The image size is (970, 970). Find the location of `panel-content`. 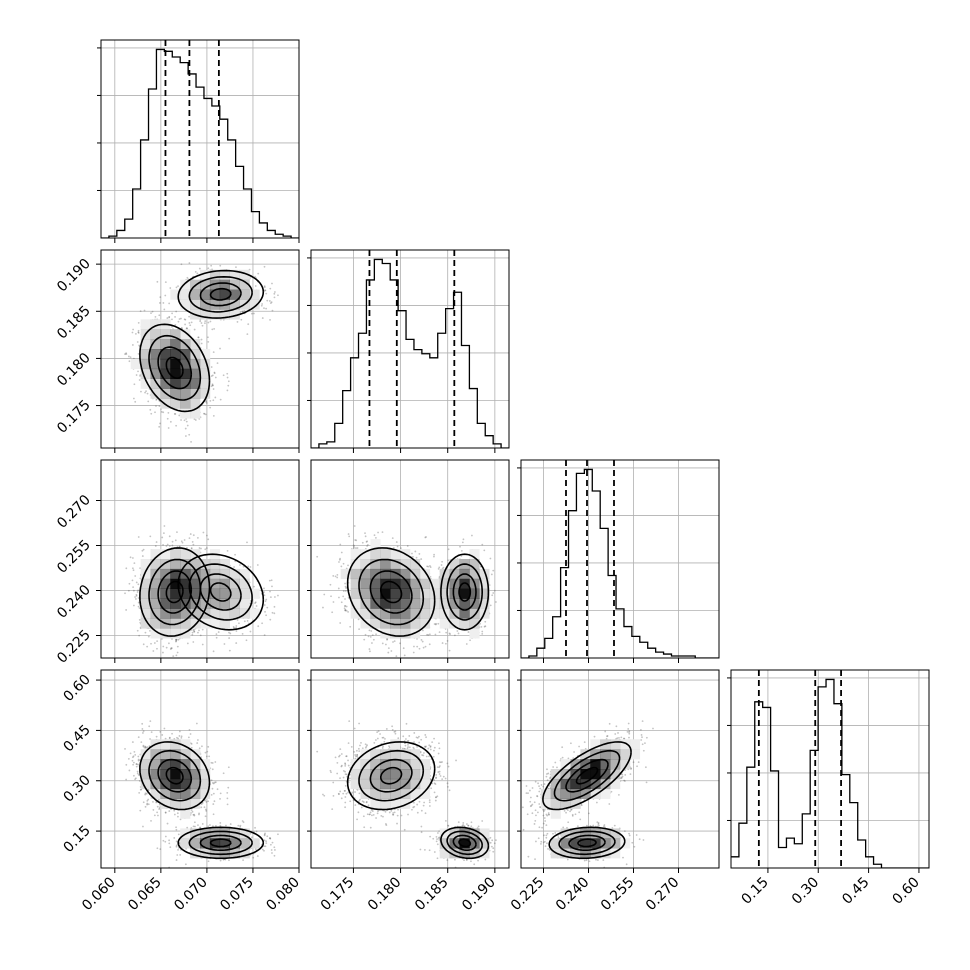

panel-content is located at coordinates (201, 352).